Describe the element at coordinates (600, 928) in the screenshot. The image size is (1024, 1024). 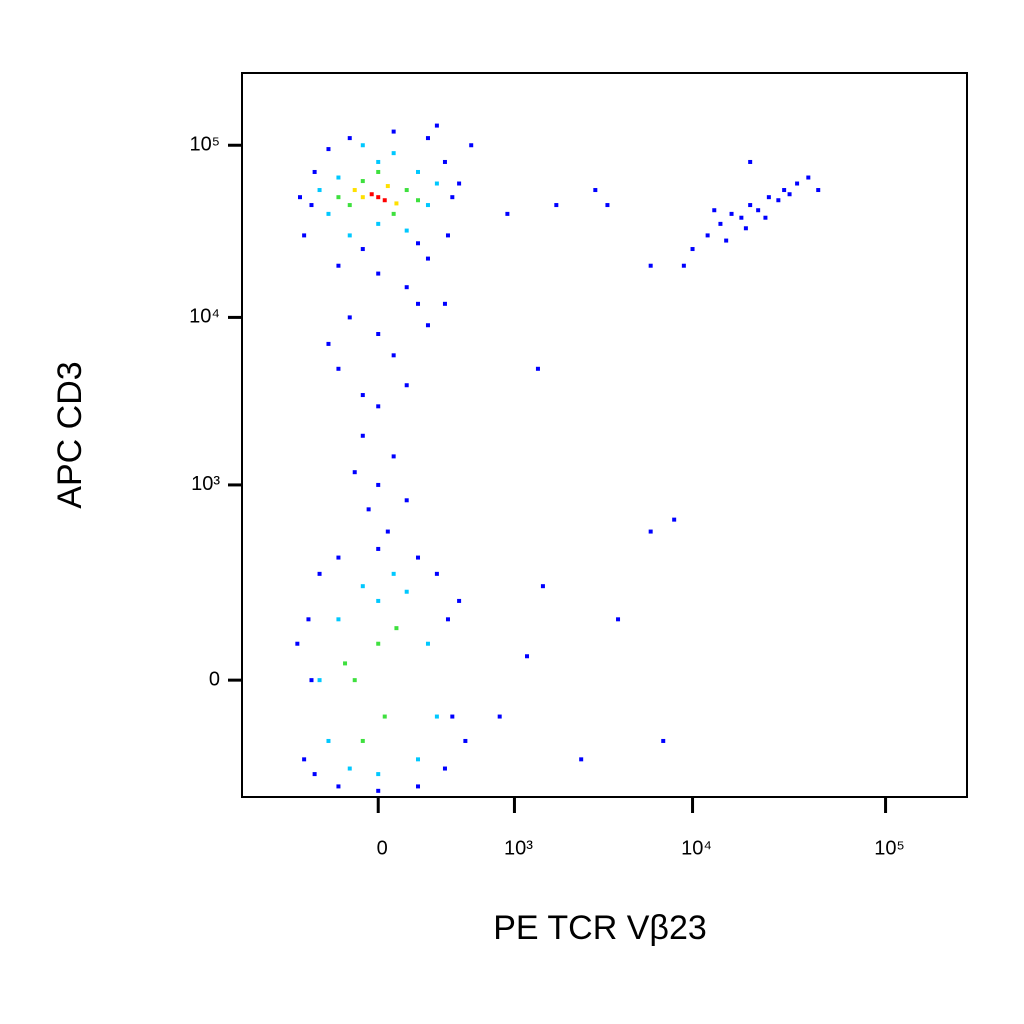
I see `x-axis-title: PE TCR Vβ23` at that location.